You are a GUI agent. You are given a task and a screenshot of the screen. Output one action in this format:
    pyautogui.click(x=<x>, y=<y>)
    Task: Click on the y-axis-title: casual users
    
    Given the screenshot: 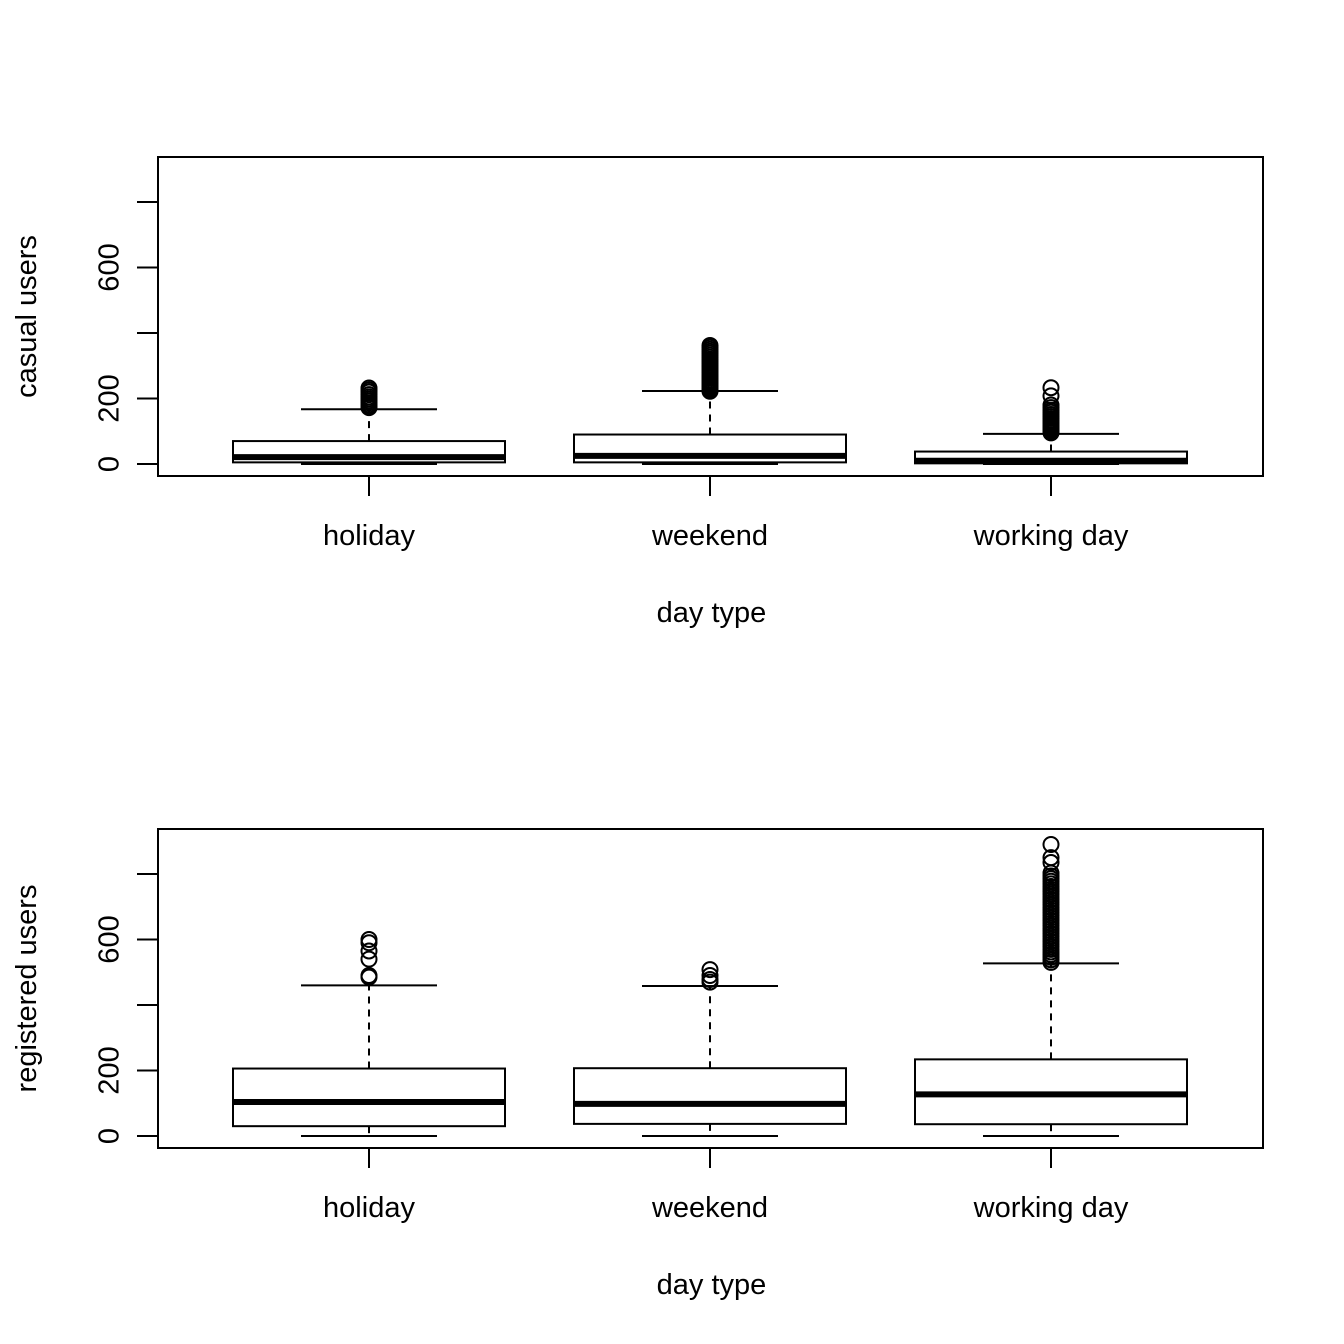 What is the action you would take?
    pyautogui.click(x=27, y=316)
    